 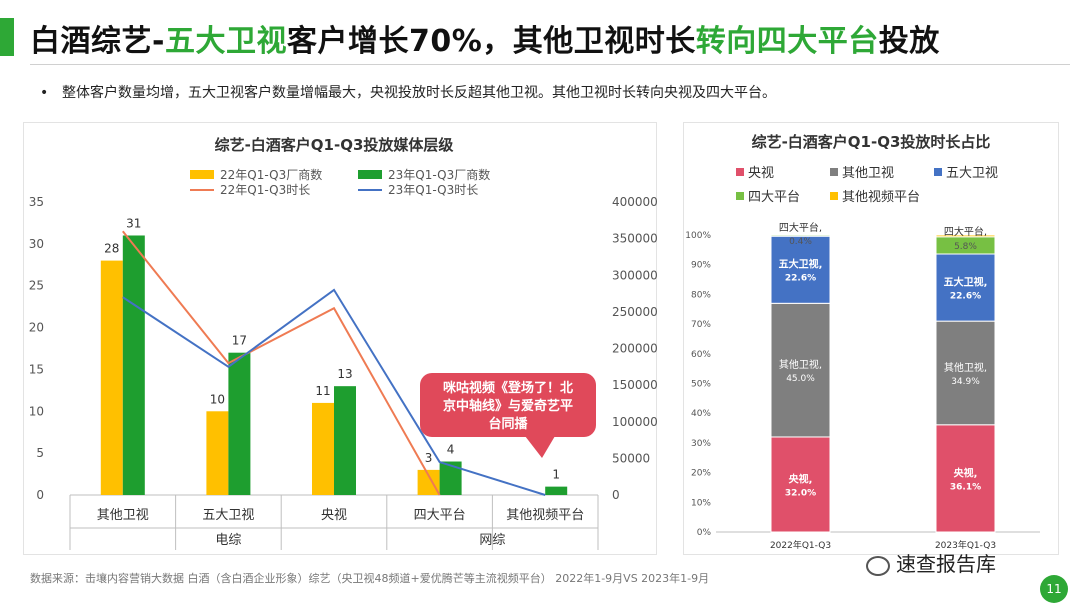 I want to click on legend-label-0: 22年Q1-Q3厂商数, so click(x=271, y=174).